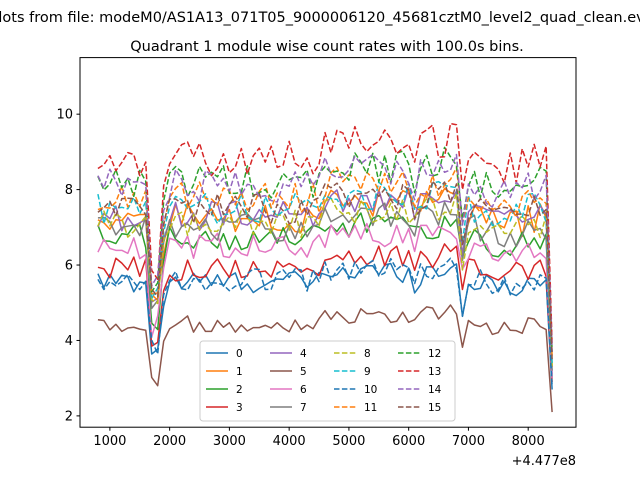  Describe the element at coordinates (289, 441) in the screenshot. I see `x-tick-label-4000: 4000` at that location.